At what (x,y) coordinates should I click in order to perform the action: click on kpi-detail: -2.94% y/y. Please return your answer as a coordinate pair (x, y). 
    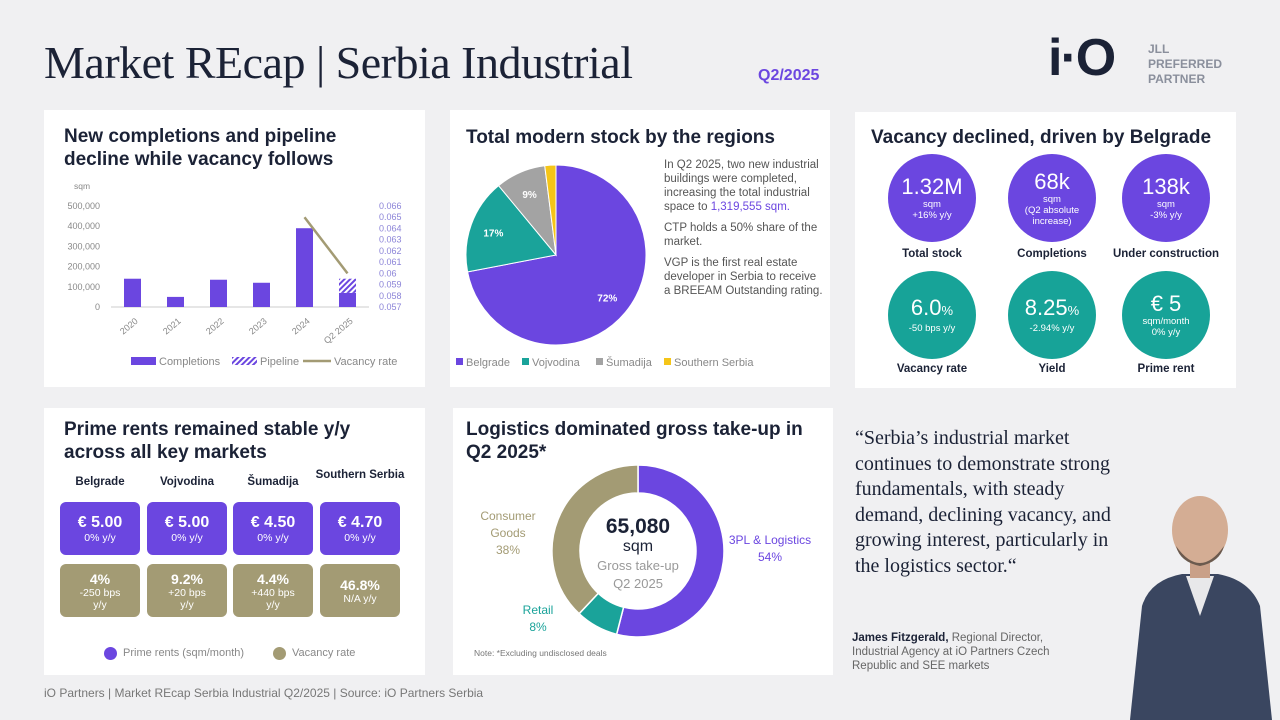
    Looking at the image, I should click on (1052, 328).